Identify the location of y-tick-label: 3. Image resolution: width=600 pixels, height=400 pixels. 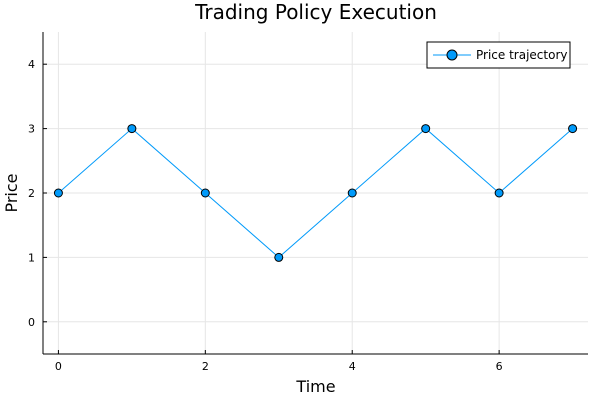
(31, 129).